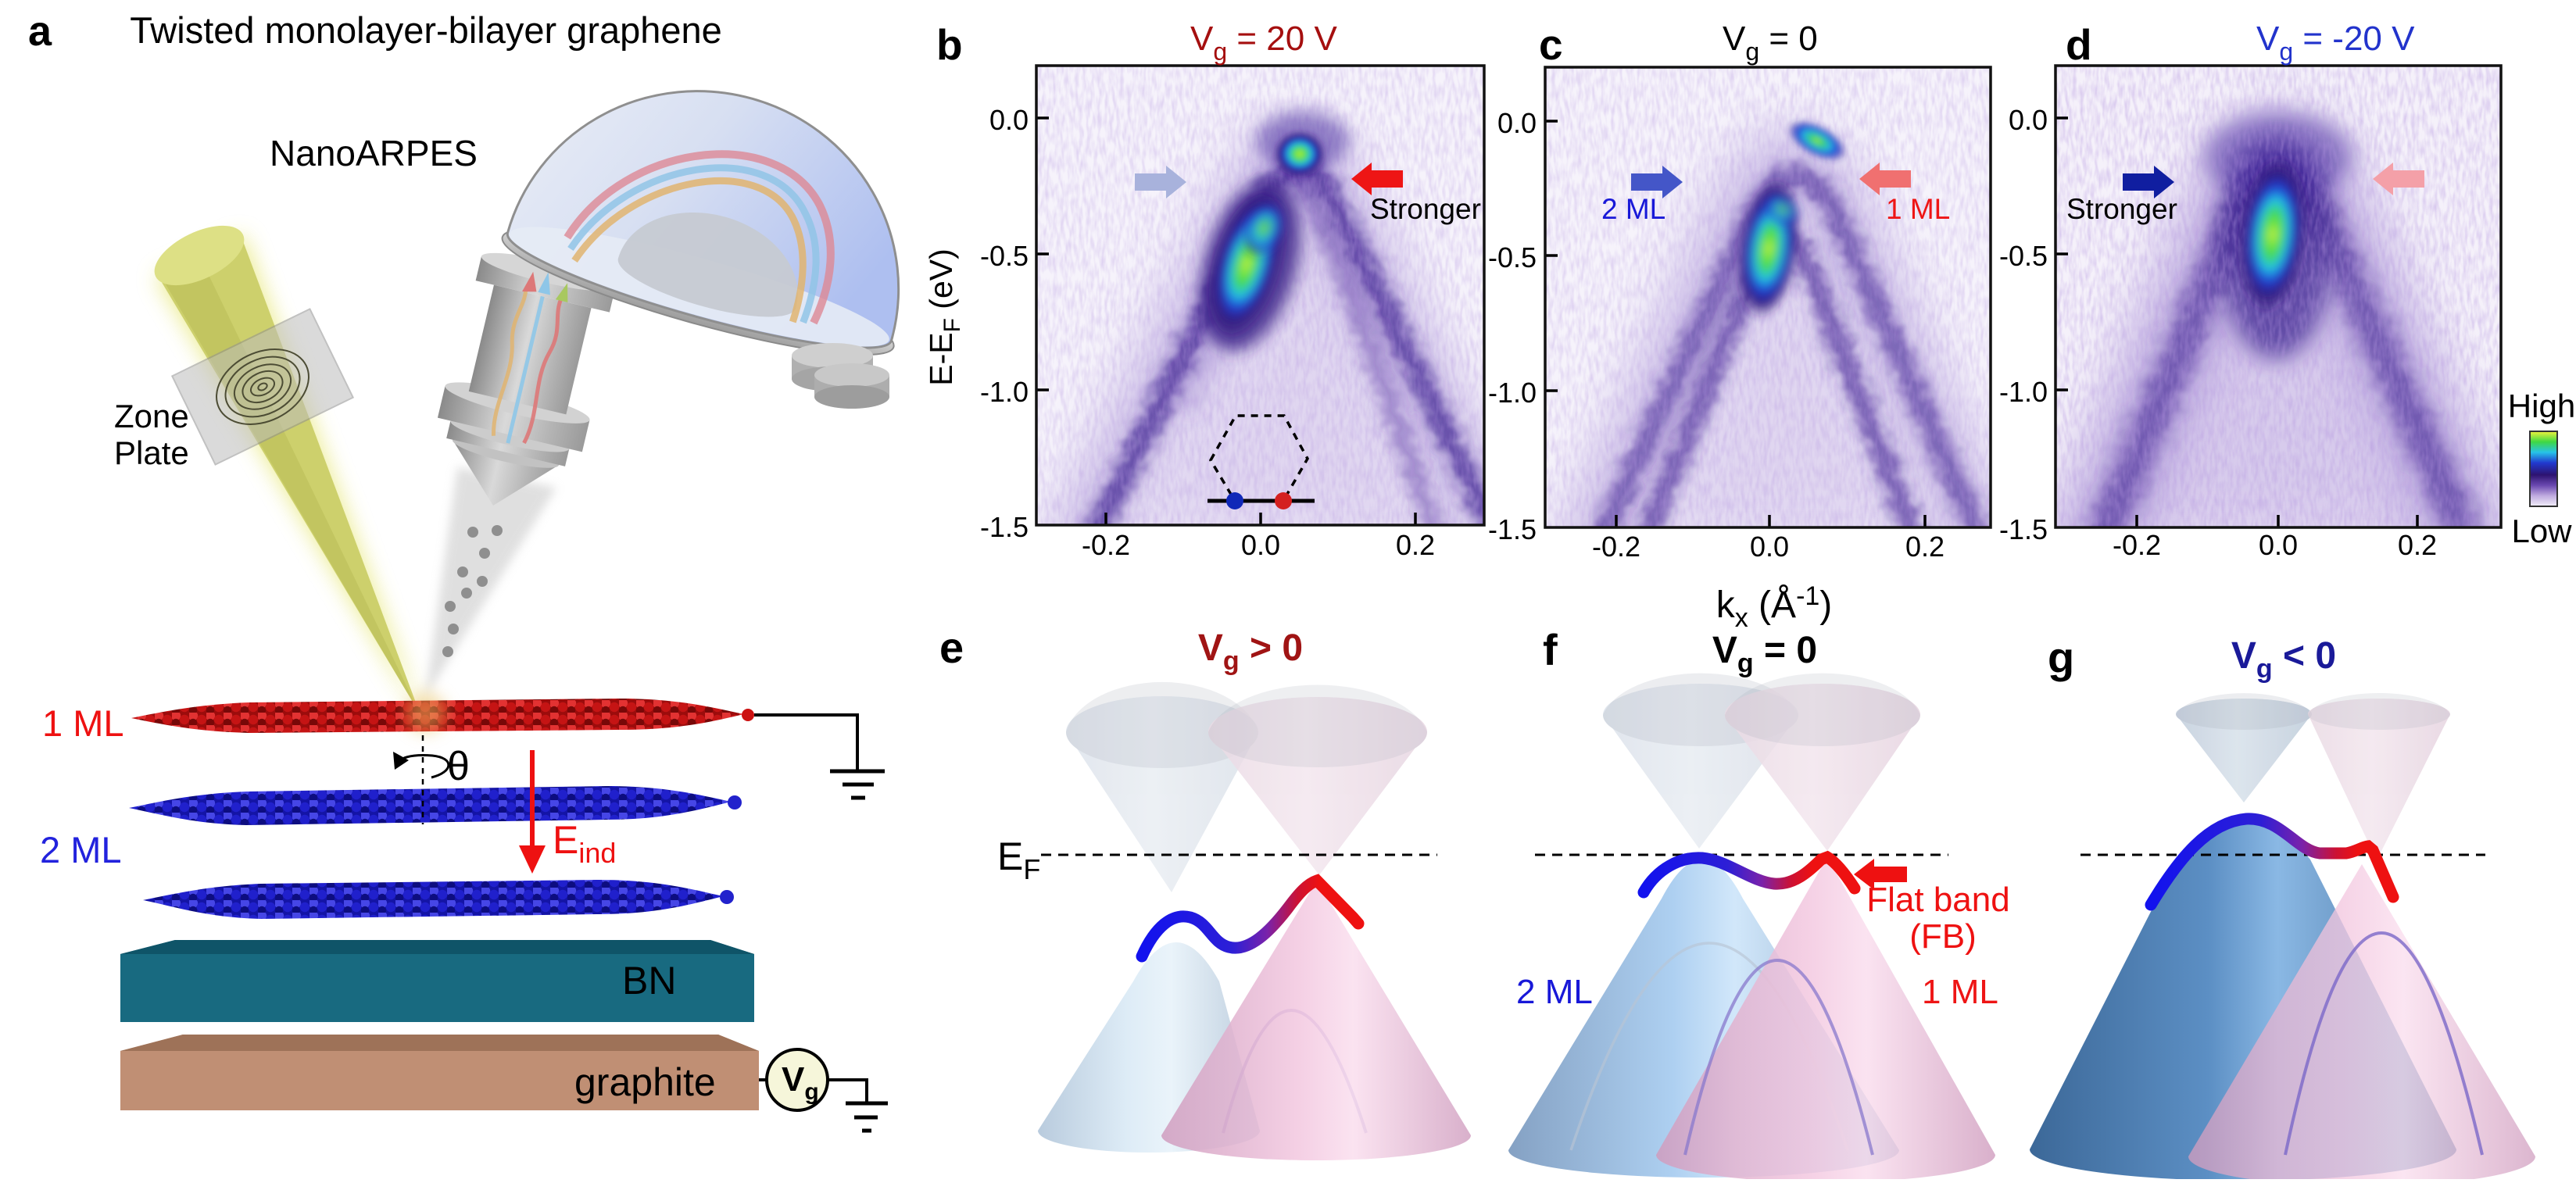 This screenshot has width=2576, height=1183. What do you see at coordinates (2283, 659) in the screenshot?
I see `svg-text: Vg < 0` at bounding box center [2283, 659].